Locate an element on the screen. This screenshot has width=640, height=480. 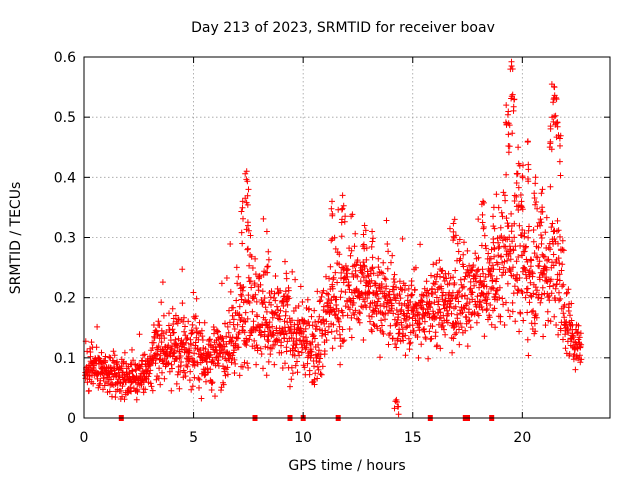
y-tick-label: 0.5 is located at coordinates (65, 118).